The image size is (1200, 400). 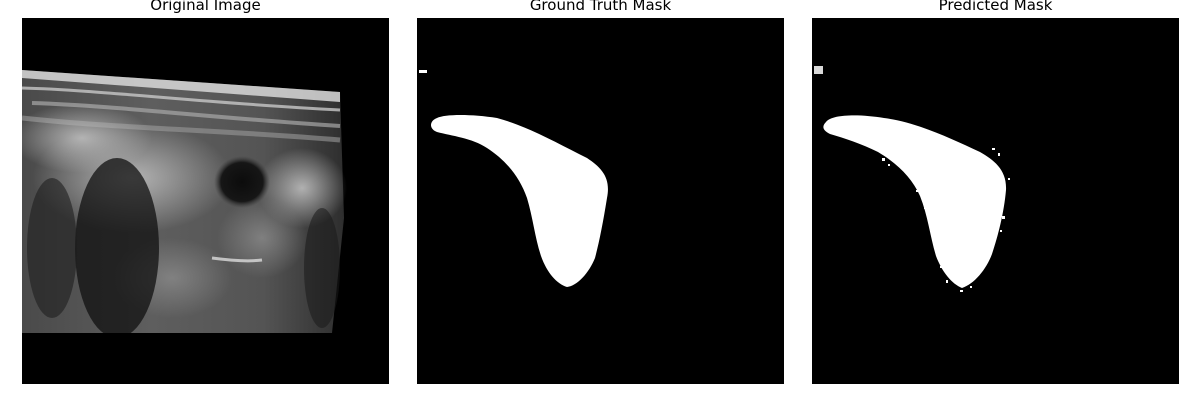 I want to click on panel-title-original-image: Original Image, so click(x=205, y=7).